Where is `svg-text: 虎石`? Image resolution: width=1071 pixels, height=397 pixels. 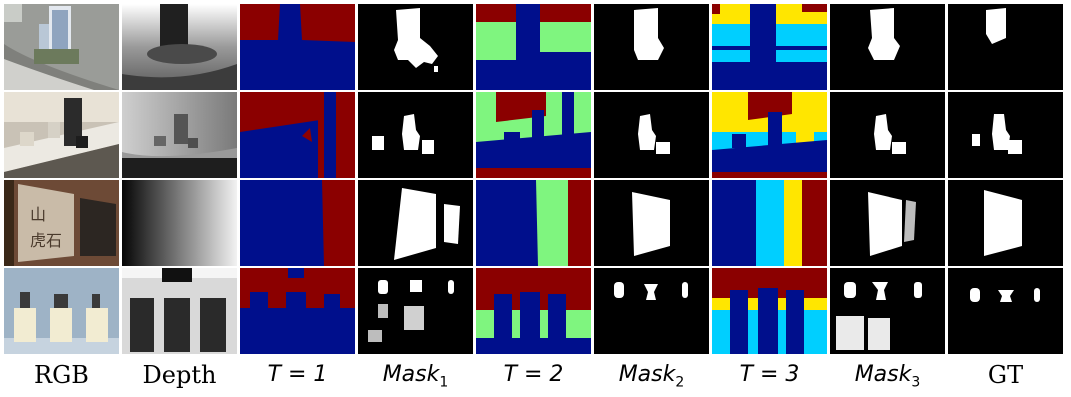
svg-text: 虎石 is located at coordinates (46, 240).